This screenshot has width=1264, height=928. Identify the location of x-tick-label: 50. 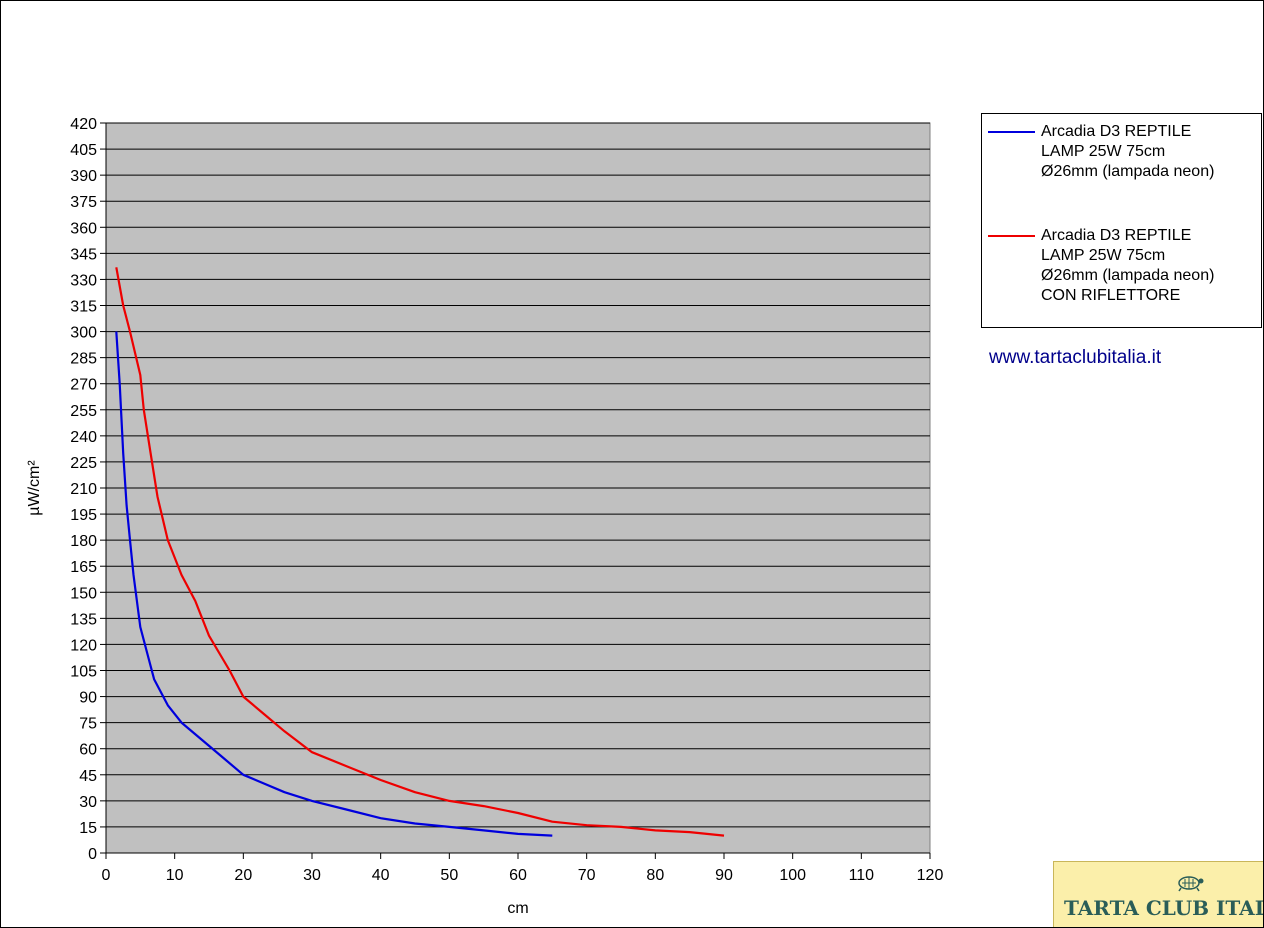
(449, 875).